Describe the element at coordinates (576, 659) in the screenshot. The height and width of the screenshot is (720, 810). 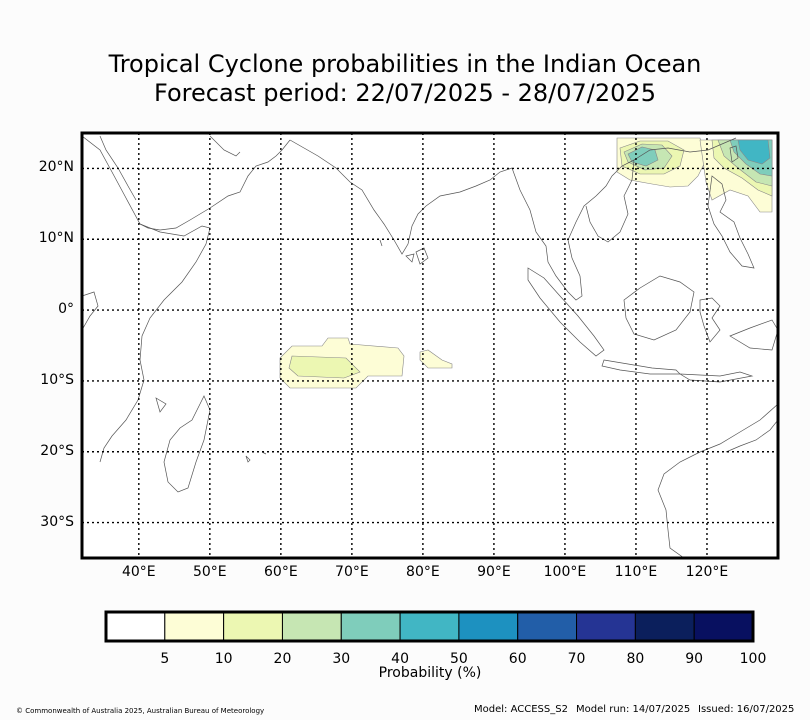
I see `colorbar-tick-label: 70` at that location.